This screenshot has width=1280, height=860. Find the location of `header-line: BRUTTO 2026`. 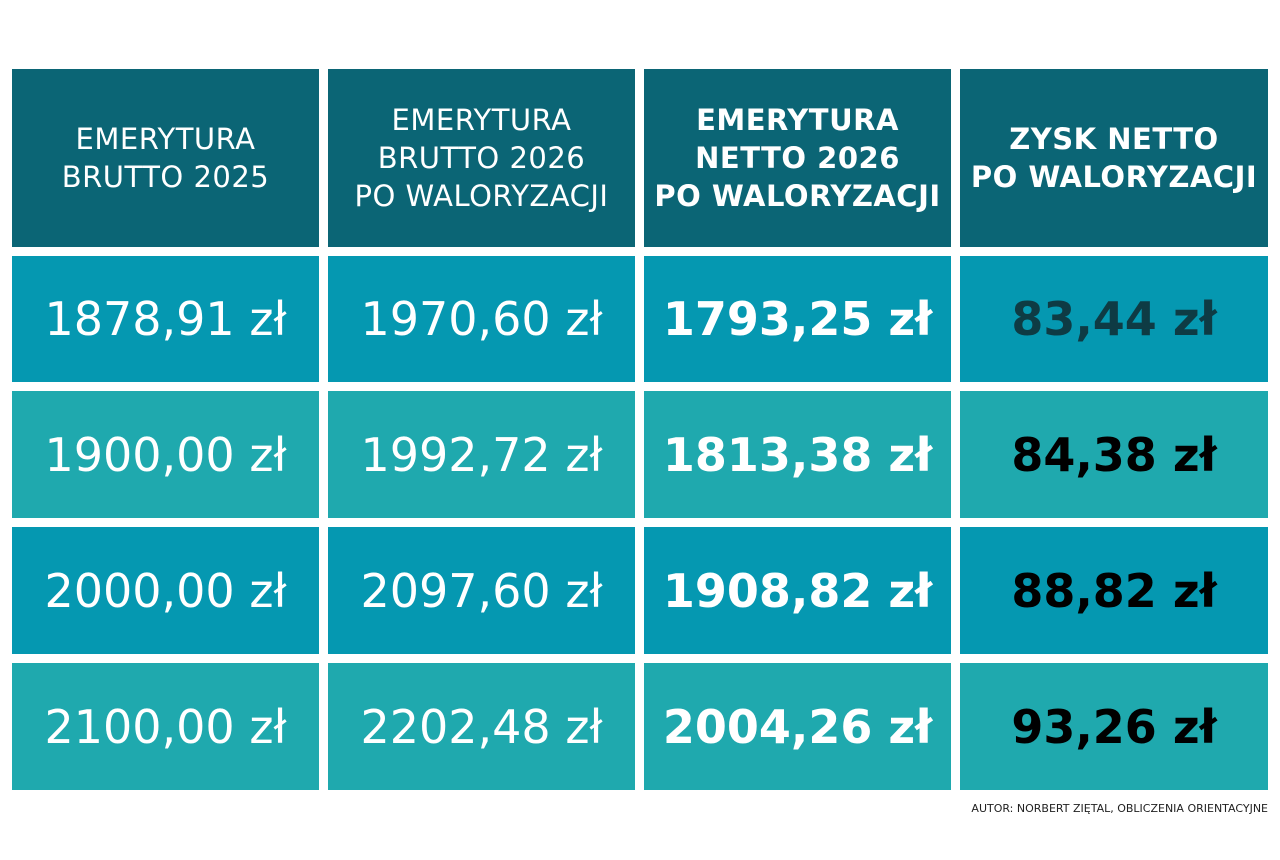

header-line: BRUTTO 2026 is located at coordinates (481, 158).